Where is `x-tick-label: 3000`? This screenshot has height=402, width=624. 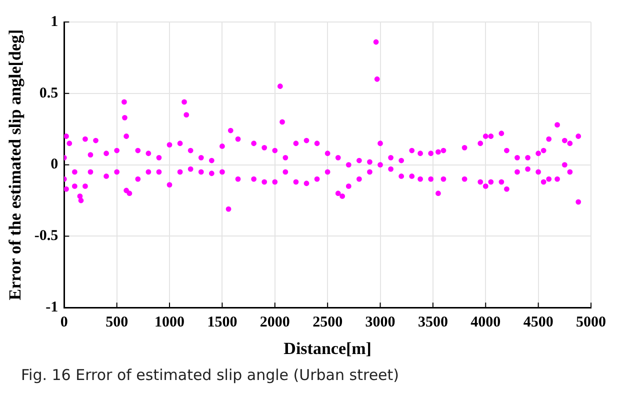 x-tick-label: 3000 is located at coordinates (380, 322).